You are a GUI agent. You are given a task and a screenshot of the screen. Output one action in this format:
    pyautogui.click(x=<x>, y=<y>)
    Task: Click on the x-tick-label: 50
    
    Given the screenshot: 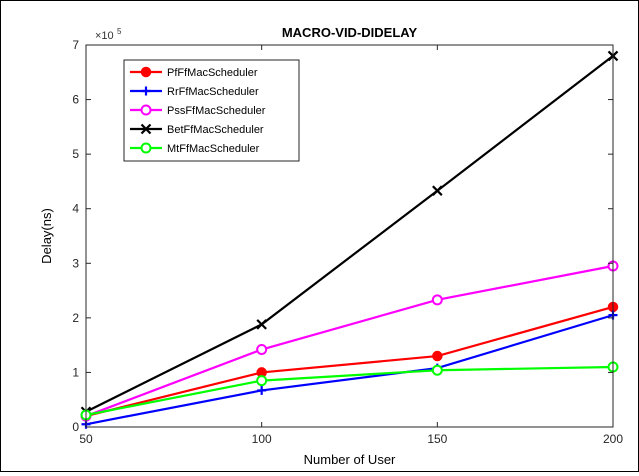 What is the action you would take?
    pyautogui.click(x=86, y=439)
    